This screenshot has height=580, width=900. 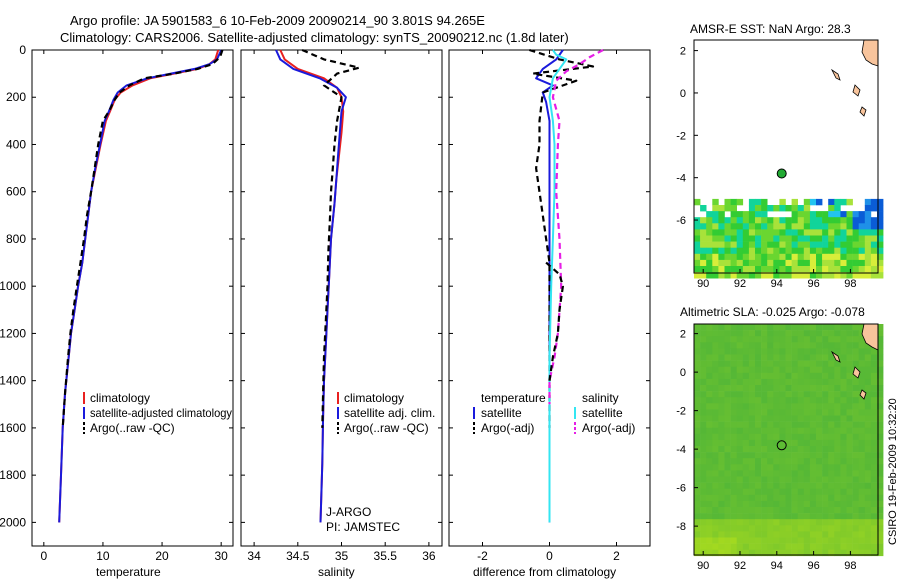 I want to click on y-tick-label: 1200, so click(x=13, y=333).